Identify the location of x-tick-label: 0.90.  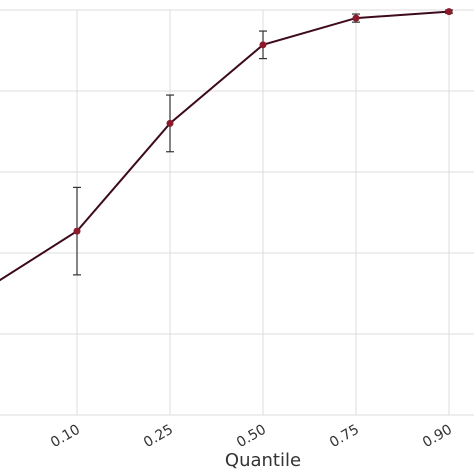
(437, 436).